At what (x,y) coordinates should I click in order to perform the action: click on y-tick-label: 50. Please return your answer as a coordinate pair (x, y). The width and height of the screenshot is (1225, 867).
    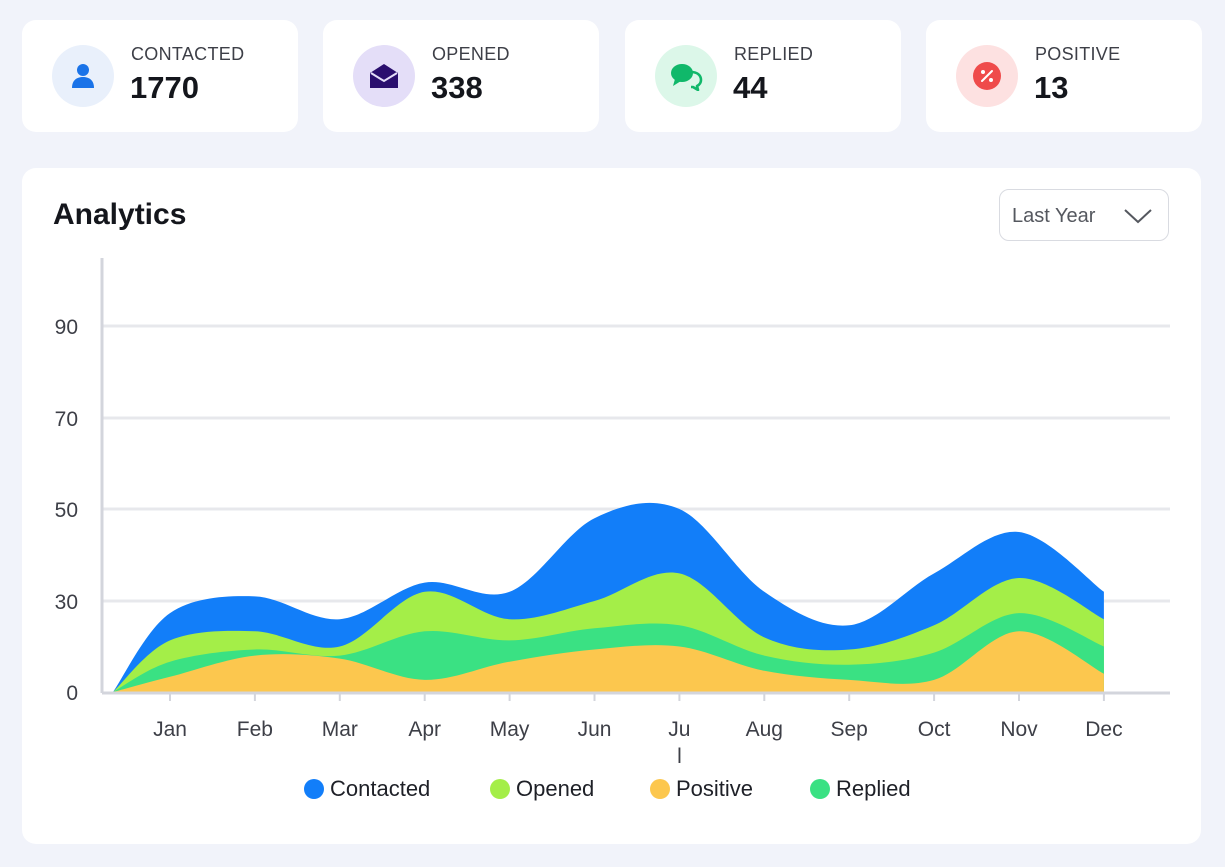
    Looking at the image, I should click on (66, 510).